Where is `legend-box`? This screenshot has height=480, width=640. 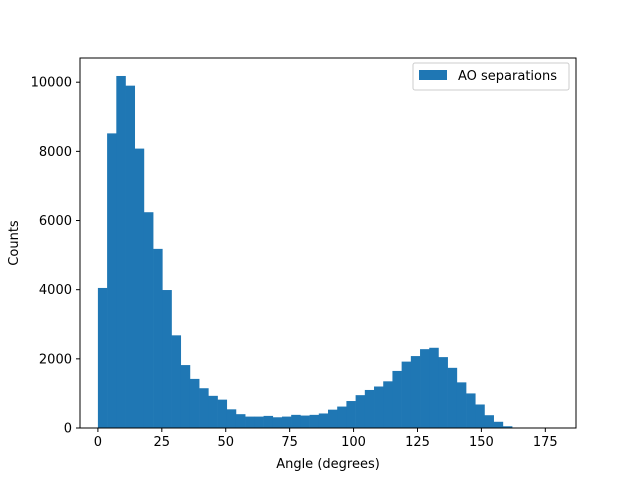
legend-box is located at coordinates (491, 76).